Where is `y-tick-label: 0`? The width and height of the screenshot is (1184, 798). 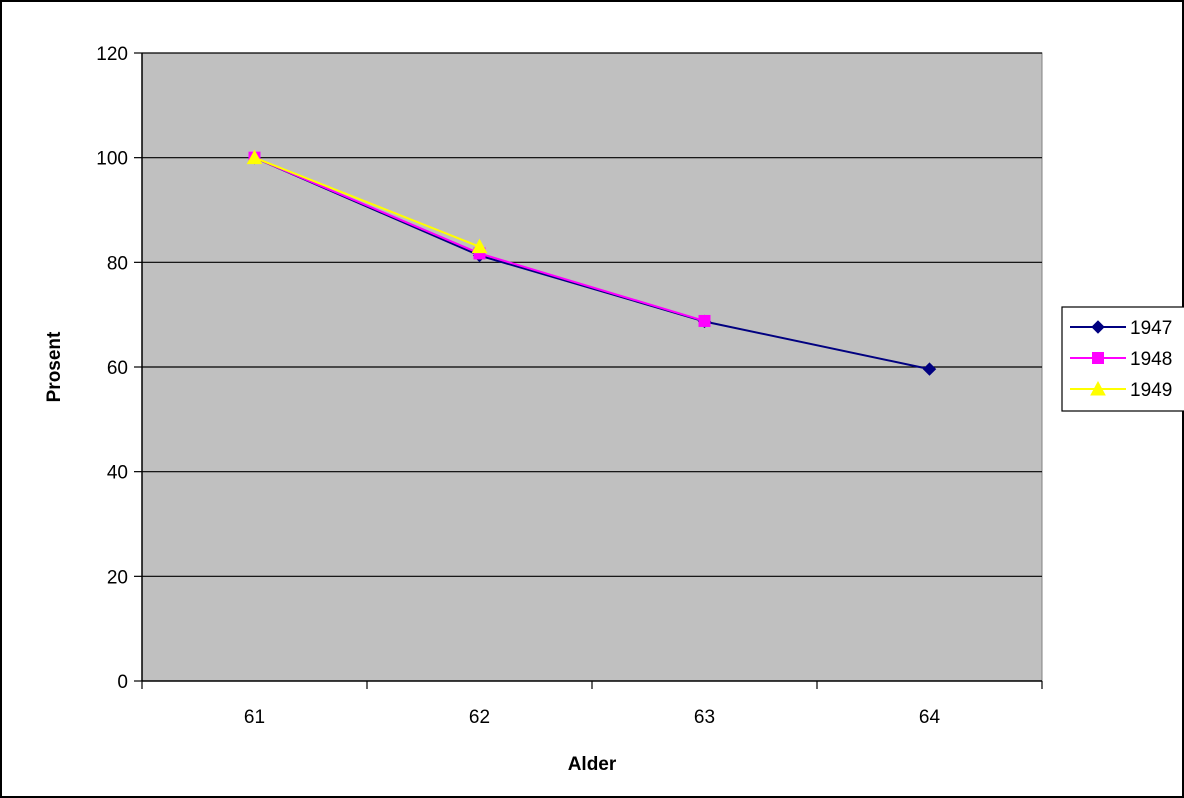
y-tick-label: 0 is located at coordinates (122, 682).